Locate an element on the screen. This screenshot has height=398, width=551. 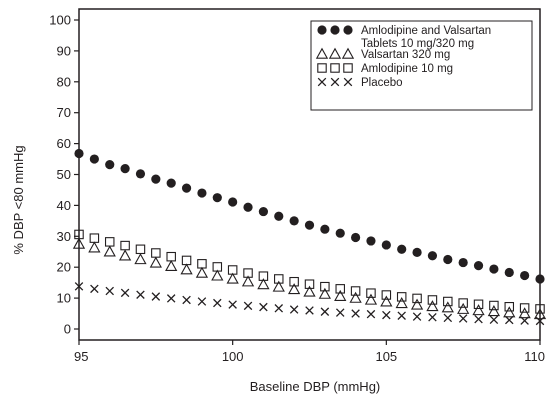
y-axis: 0 10 20 30 40 50 60 70 80 90 100 is located at coordinates (64, 175).